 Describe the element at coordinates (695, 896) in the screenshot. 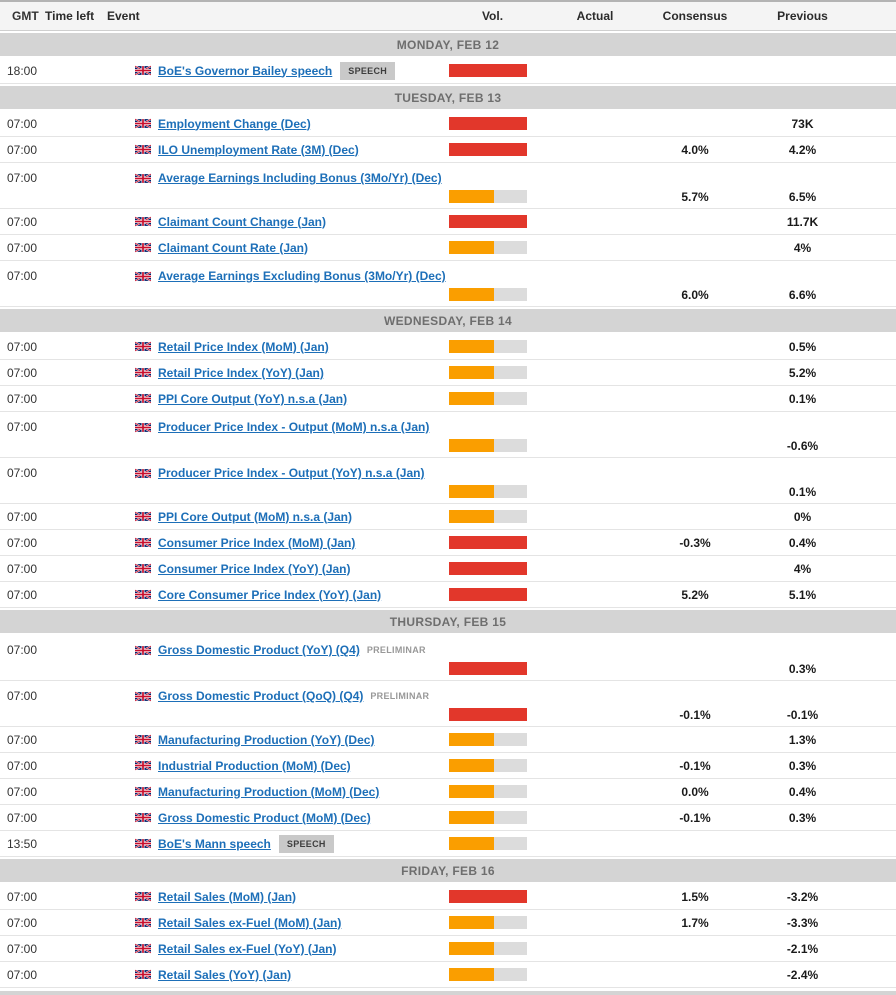

I see `consensus-value: 1.5%` at that location.